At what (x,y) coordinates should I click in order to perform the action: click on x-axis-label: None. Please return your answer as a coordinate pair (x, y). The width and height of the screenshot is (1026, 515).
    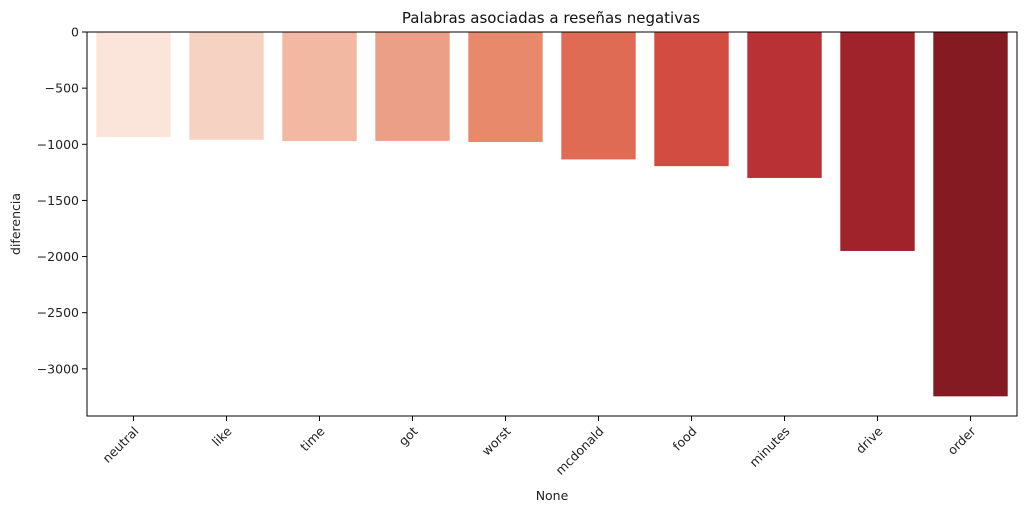
    Looking at the image, I should click on (552, 495).